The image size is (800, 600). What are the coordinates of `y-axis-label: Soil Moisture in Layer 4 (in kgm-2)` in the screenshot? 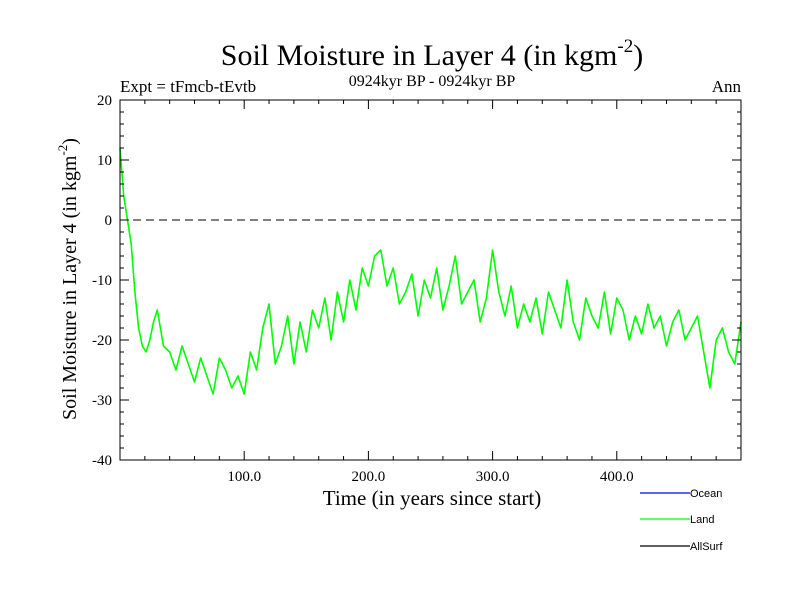 It's located at (68, 279).